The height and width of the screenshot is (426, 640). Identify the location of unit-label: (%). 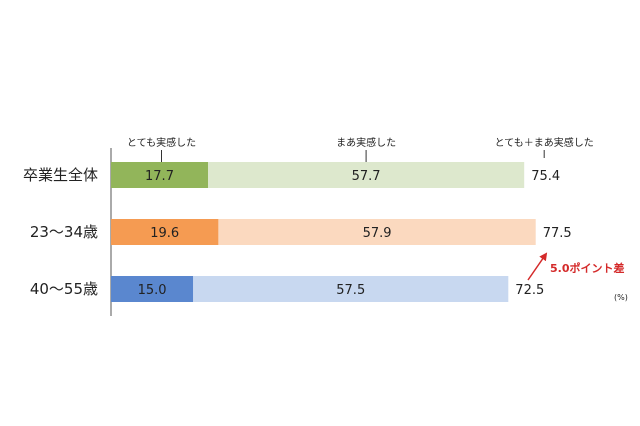
(621, 297).